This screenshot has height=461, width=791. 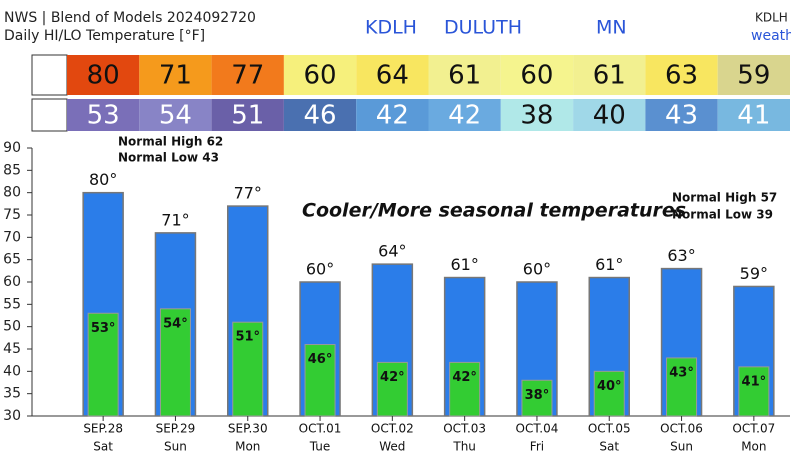 What do you see at coordinates (722, 215) in the screenshot?
I see `annotation: Normal Low 39` at bounding box center [722, 215].